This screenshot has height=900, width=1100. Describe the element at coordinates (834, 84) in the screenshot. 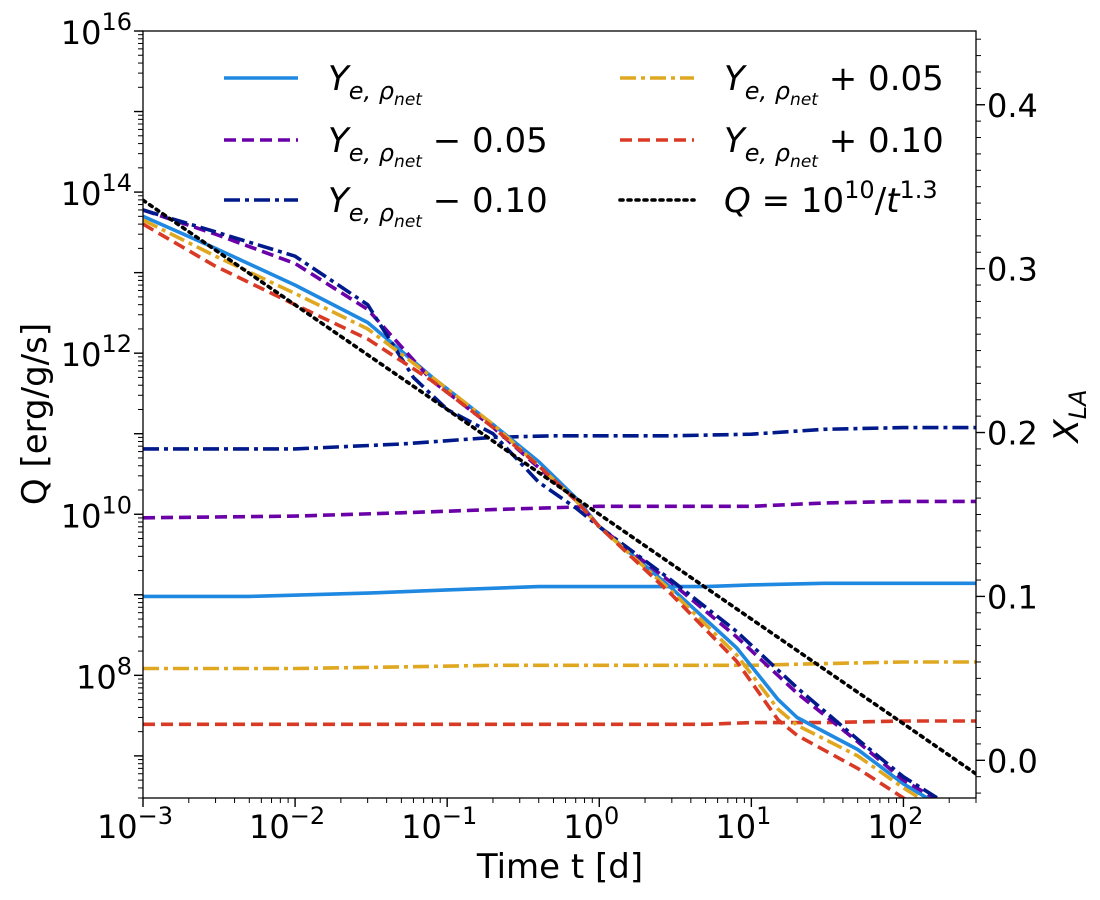

I see `legend-label-plus005: Ye, ρnet + 0.05` at that location.